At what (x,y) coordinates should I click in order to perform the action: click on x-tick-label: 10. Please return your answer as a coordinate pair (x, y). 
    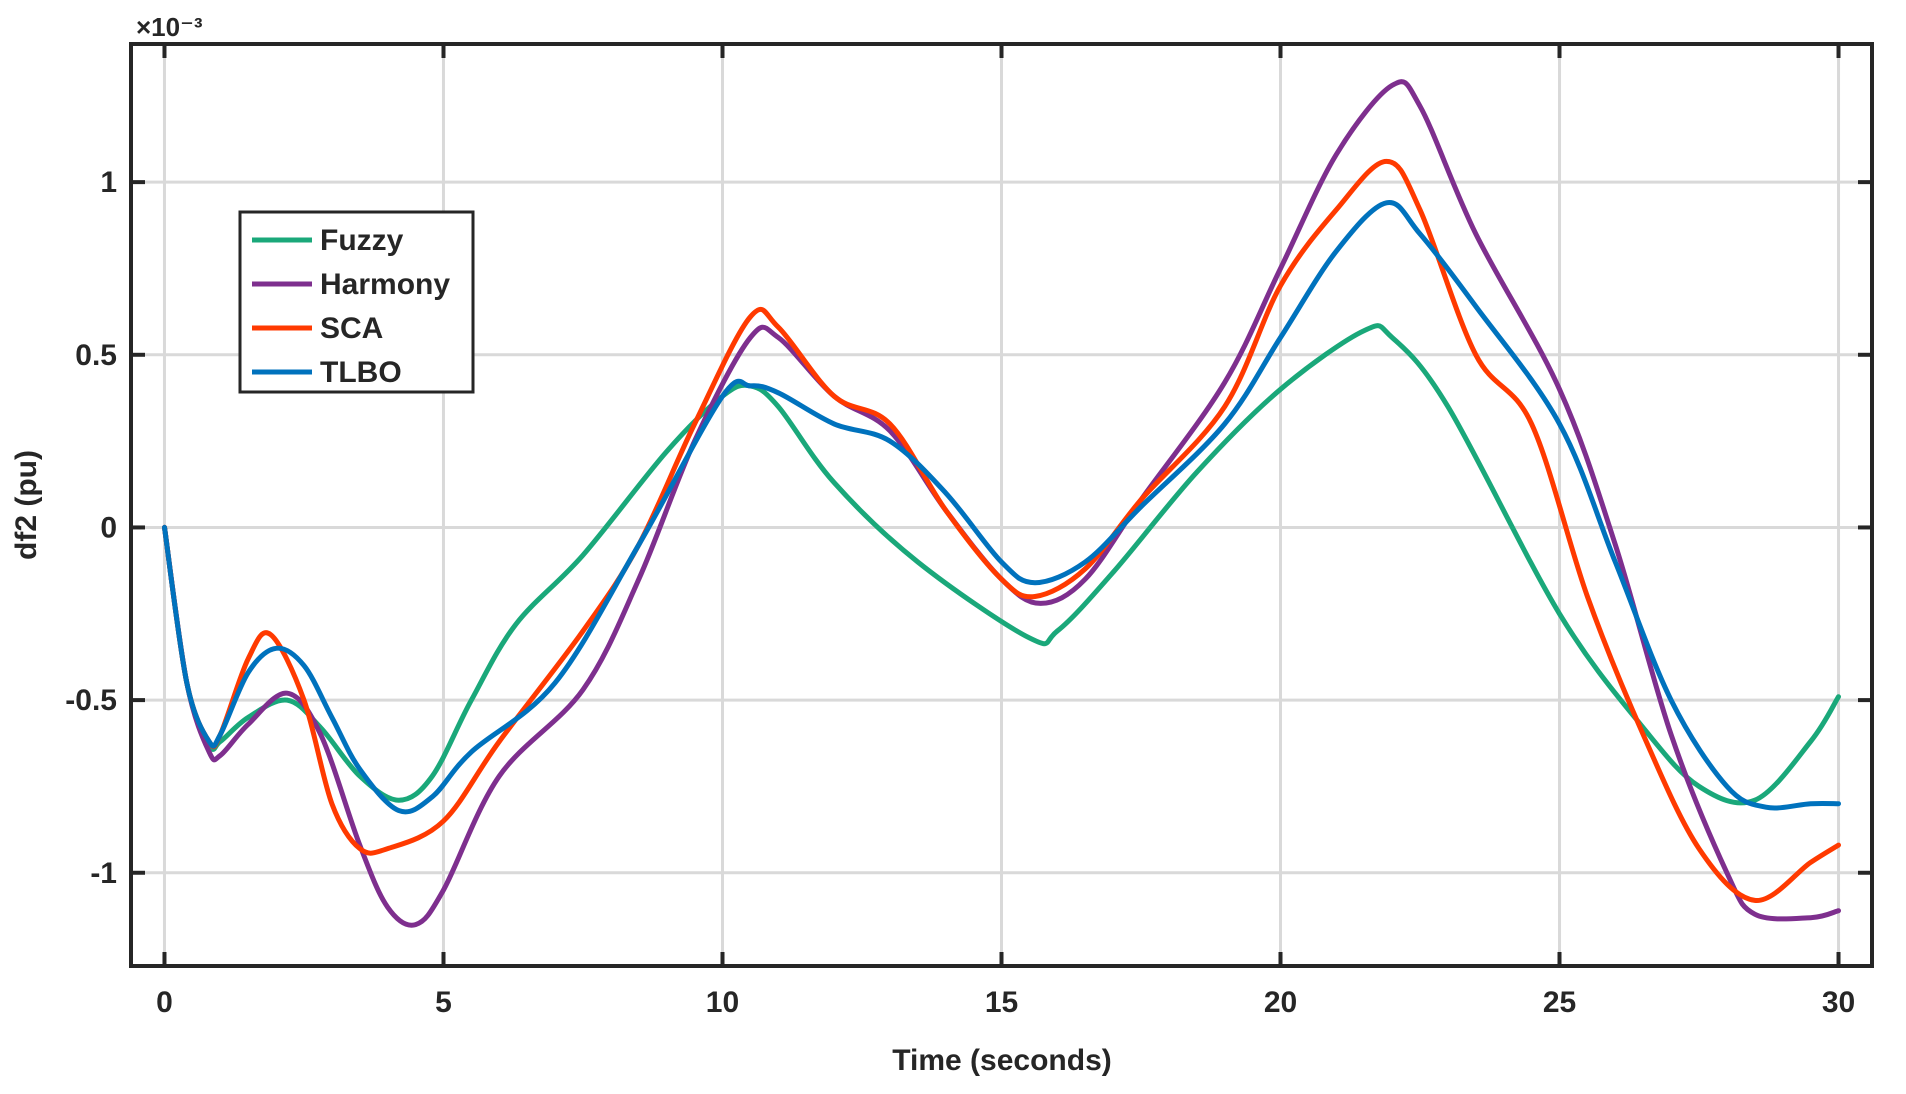
    Looking at the image, I should click on (722, 1002).